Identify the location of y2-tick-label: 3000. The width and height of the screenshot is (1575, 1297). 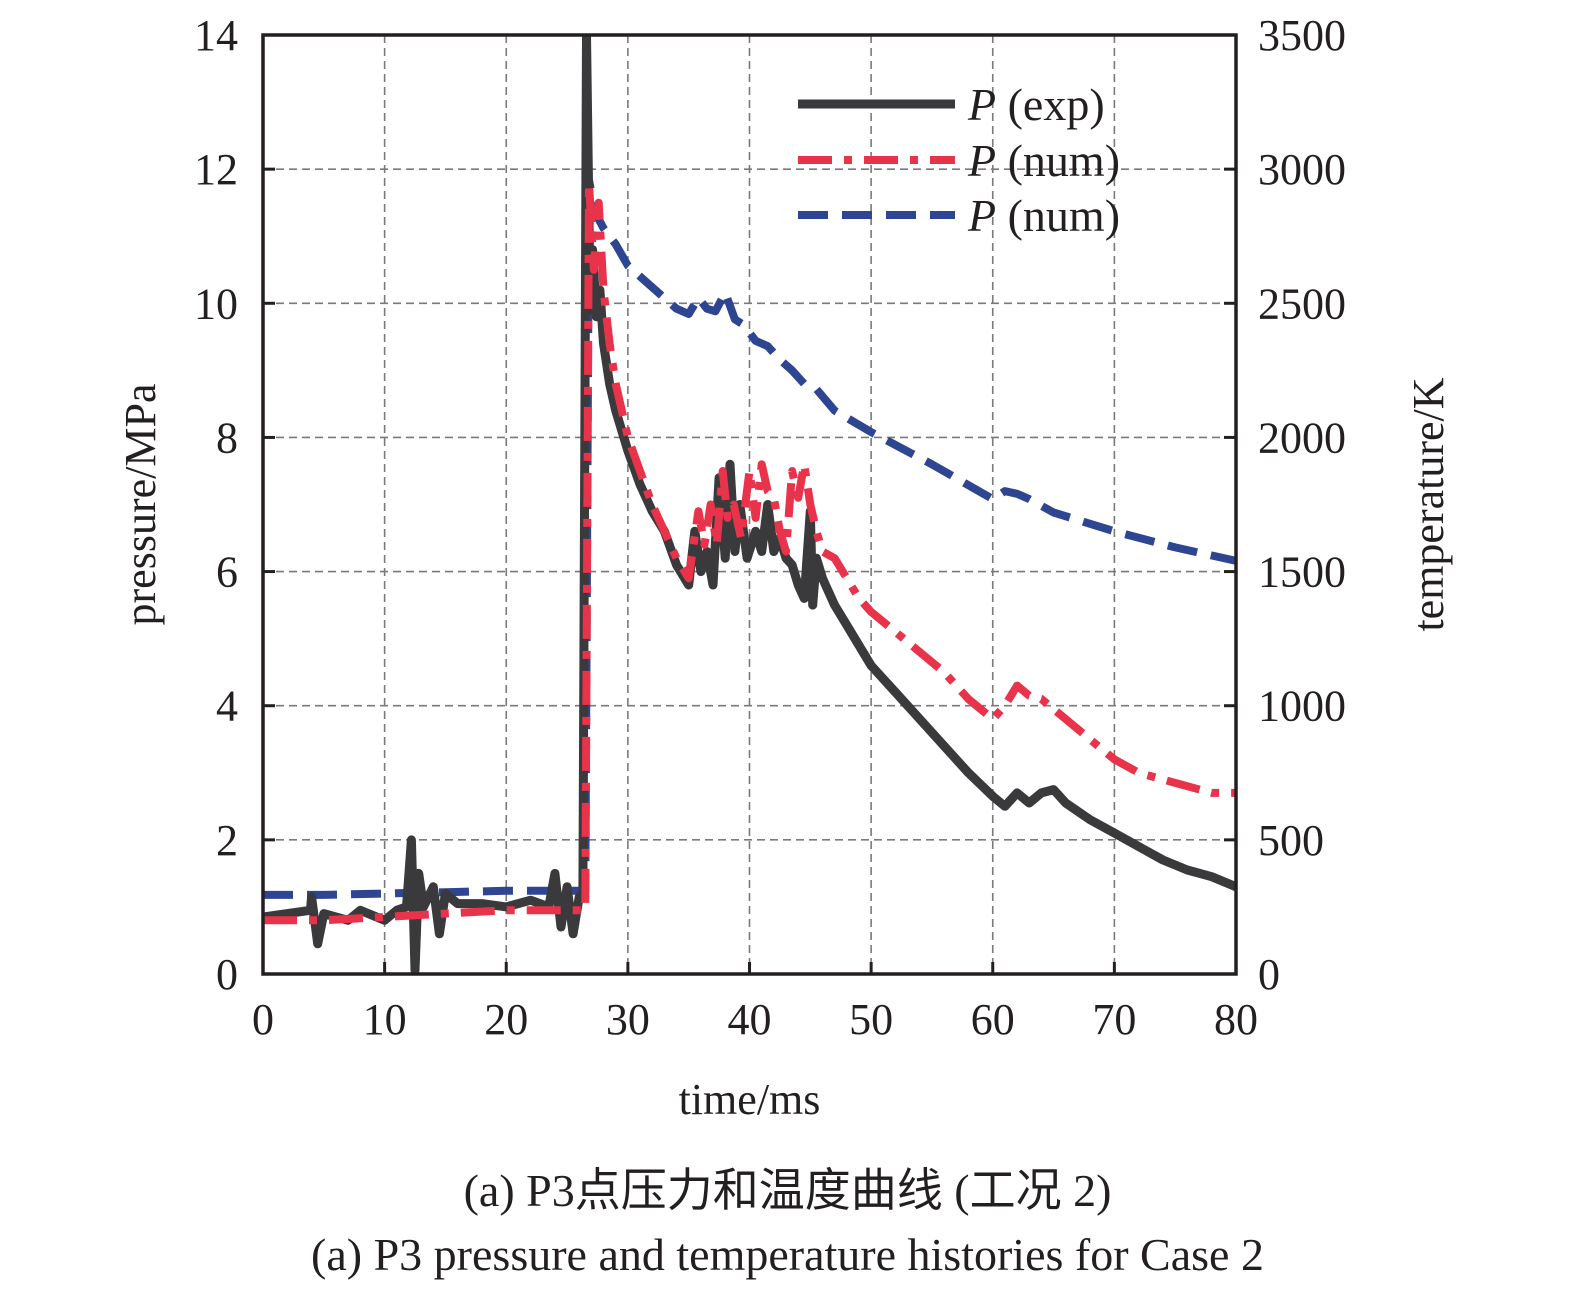
(1302, 169).